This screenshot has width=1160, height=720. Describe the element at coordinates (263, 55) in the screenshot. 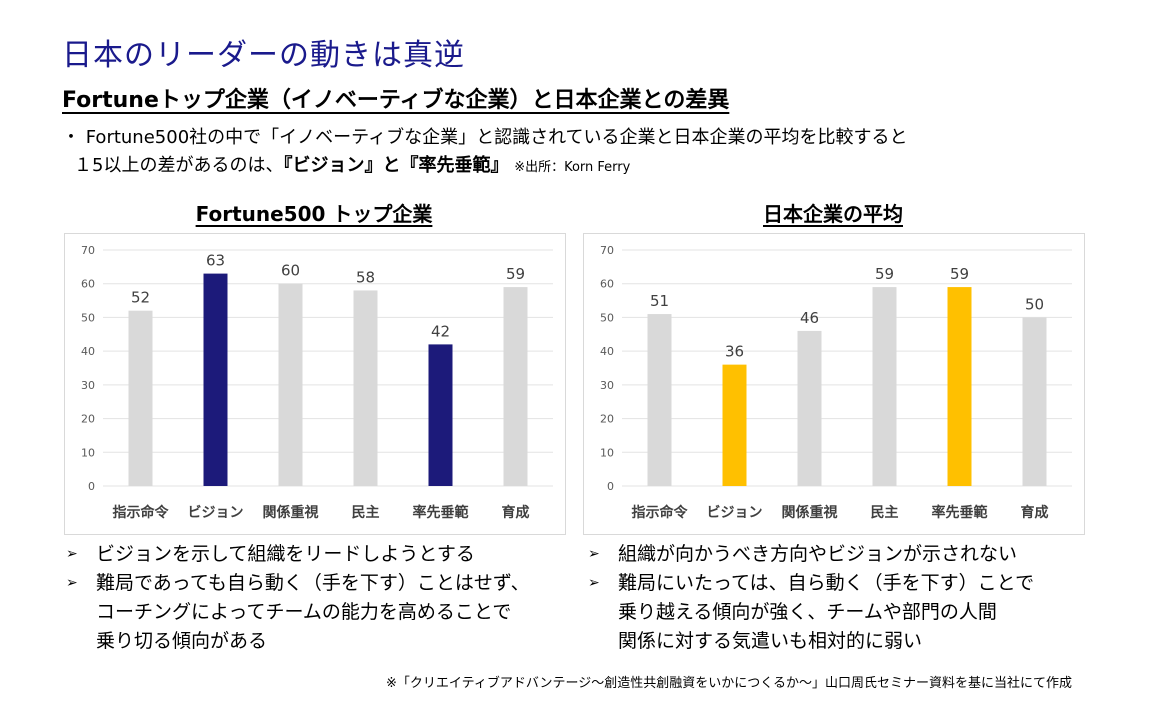

I see `page-title: 日本のリーダーの動きは真逆` at that location.